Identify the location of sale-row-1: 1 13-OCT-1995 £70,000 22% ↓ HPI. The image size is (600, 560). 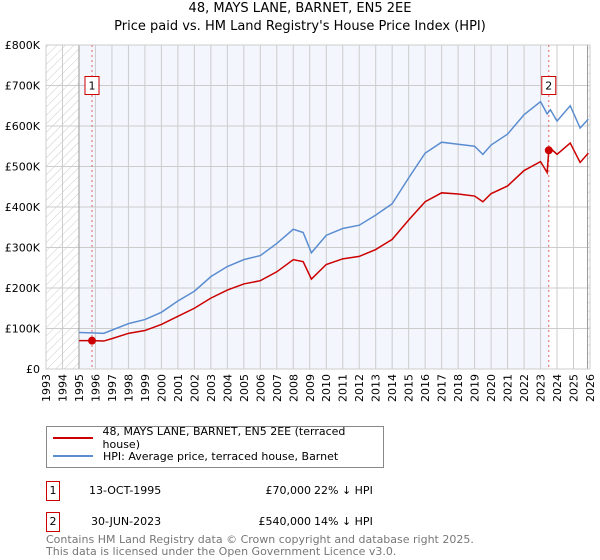
(246, 491).